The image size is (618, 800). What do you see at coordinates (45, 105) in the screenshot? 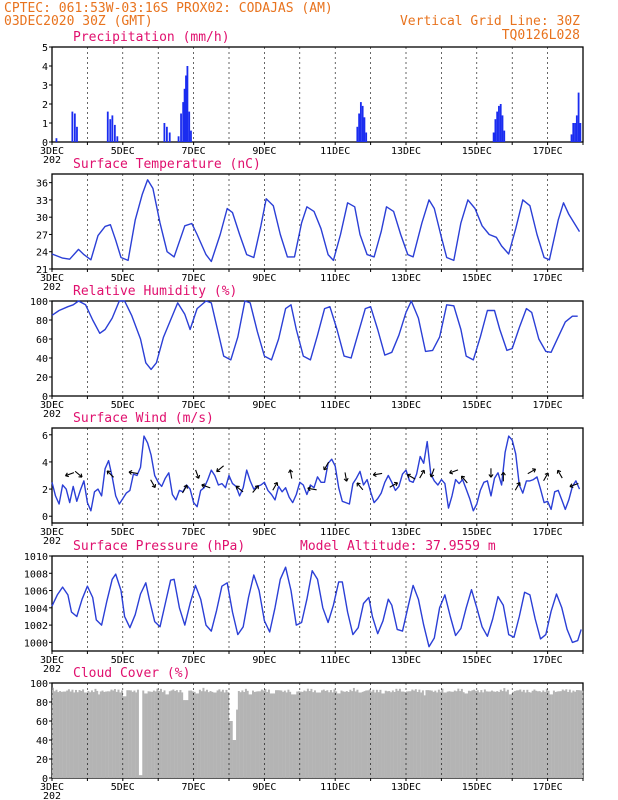
I see `y-tick-label: 2` at bounding box center [45, 105].